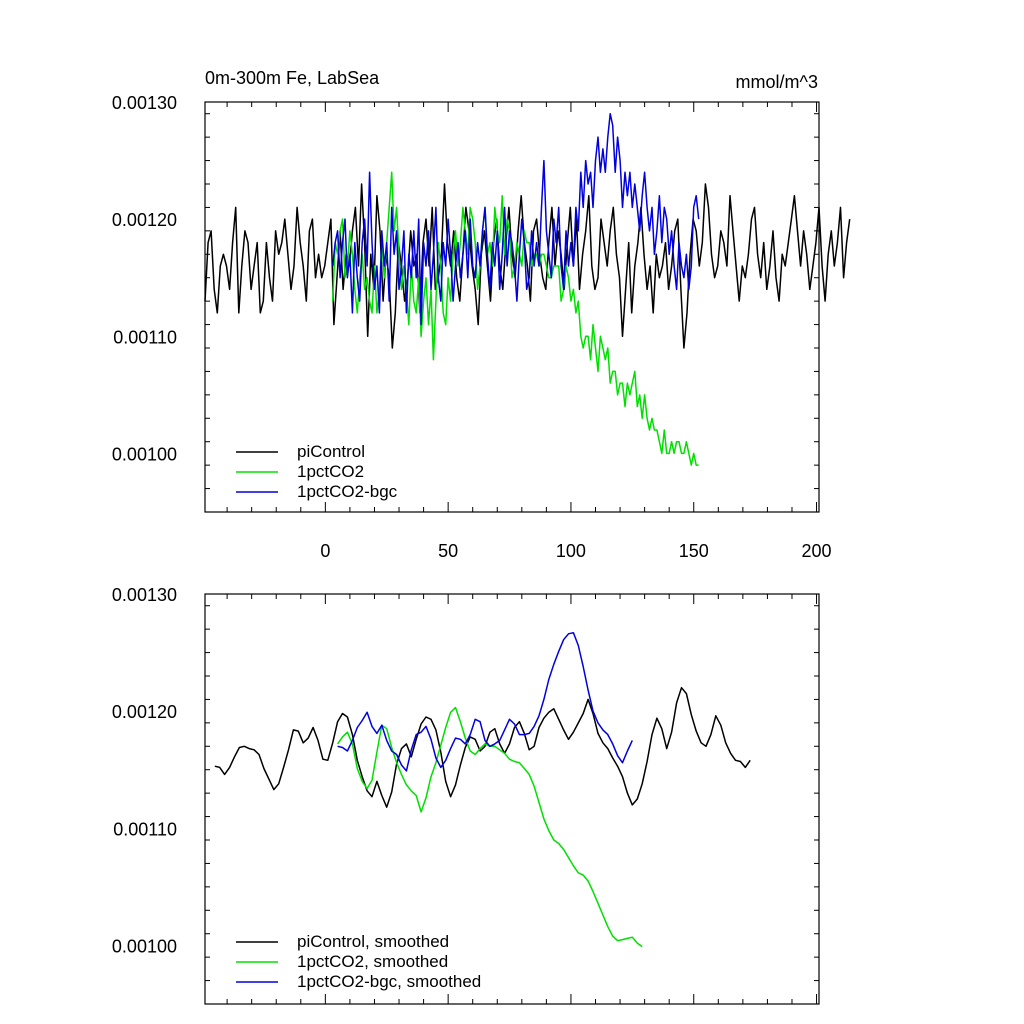 This screenshot has width=1024, height=1024. Describe the element at coordinates (372, 961) in the screenshot. I see `legend-label: 1pctCO2, smoothed` at that location.